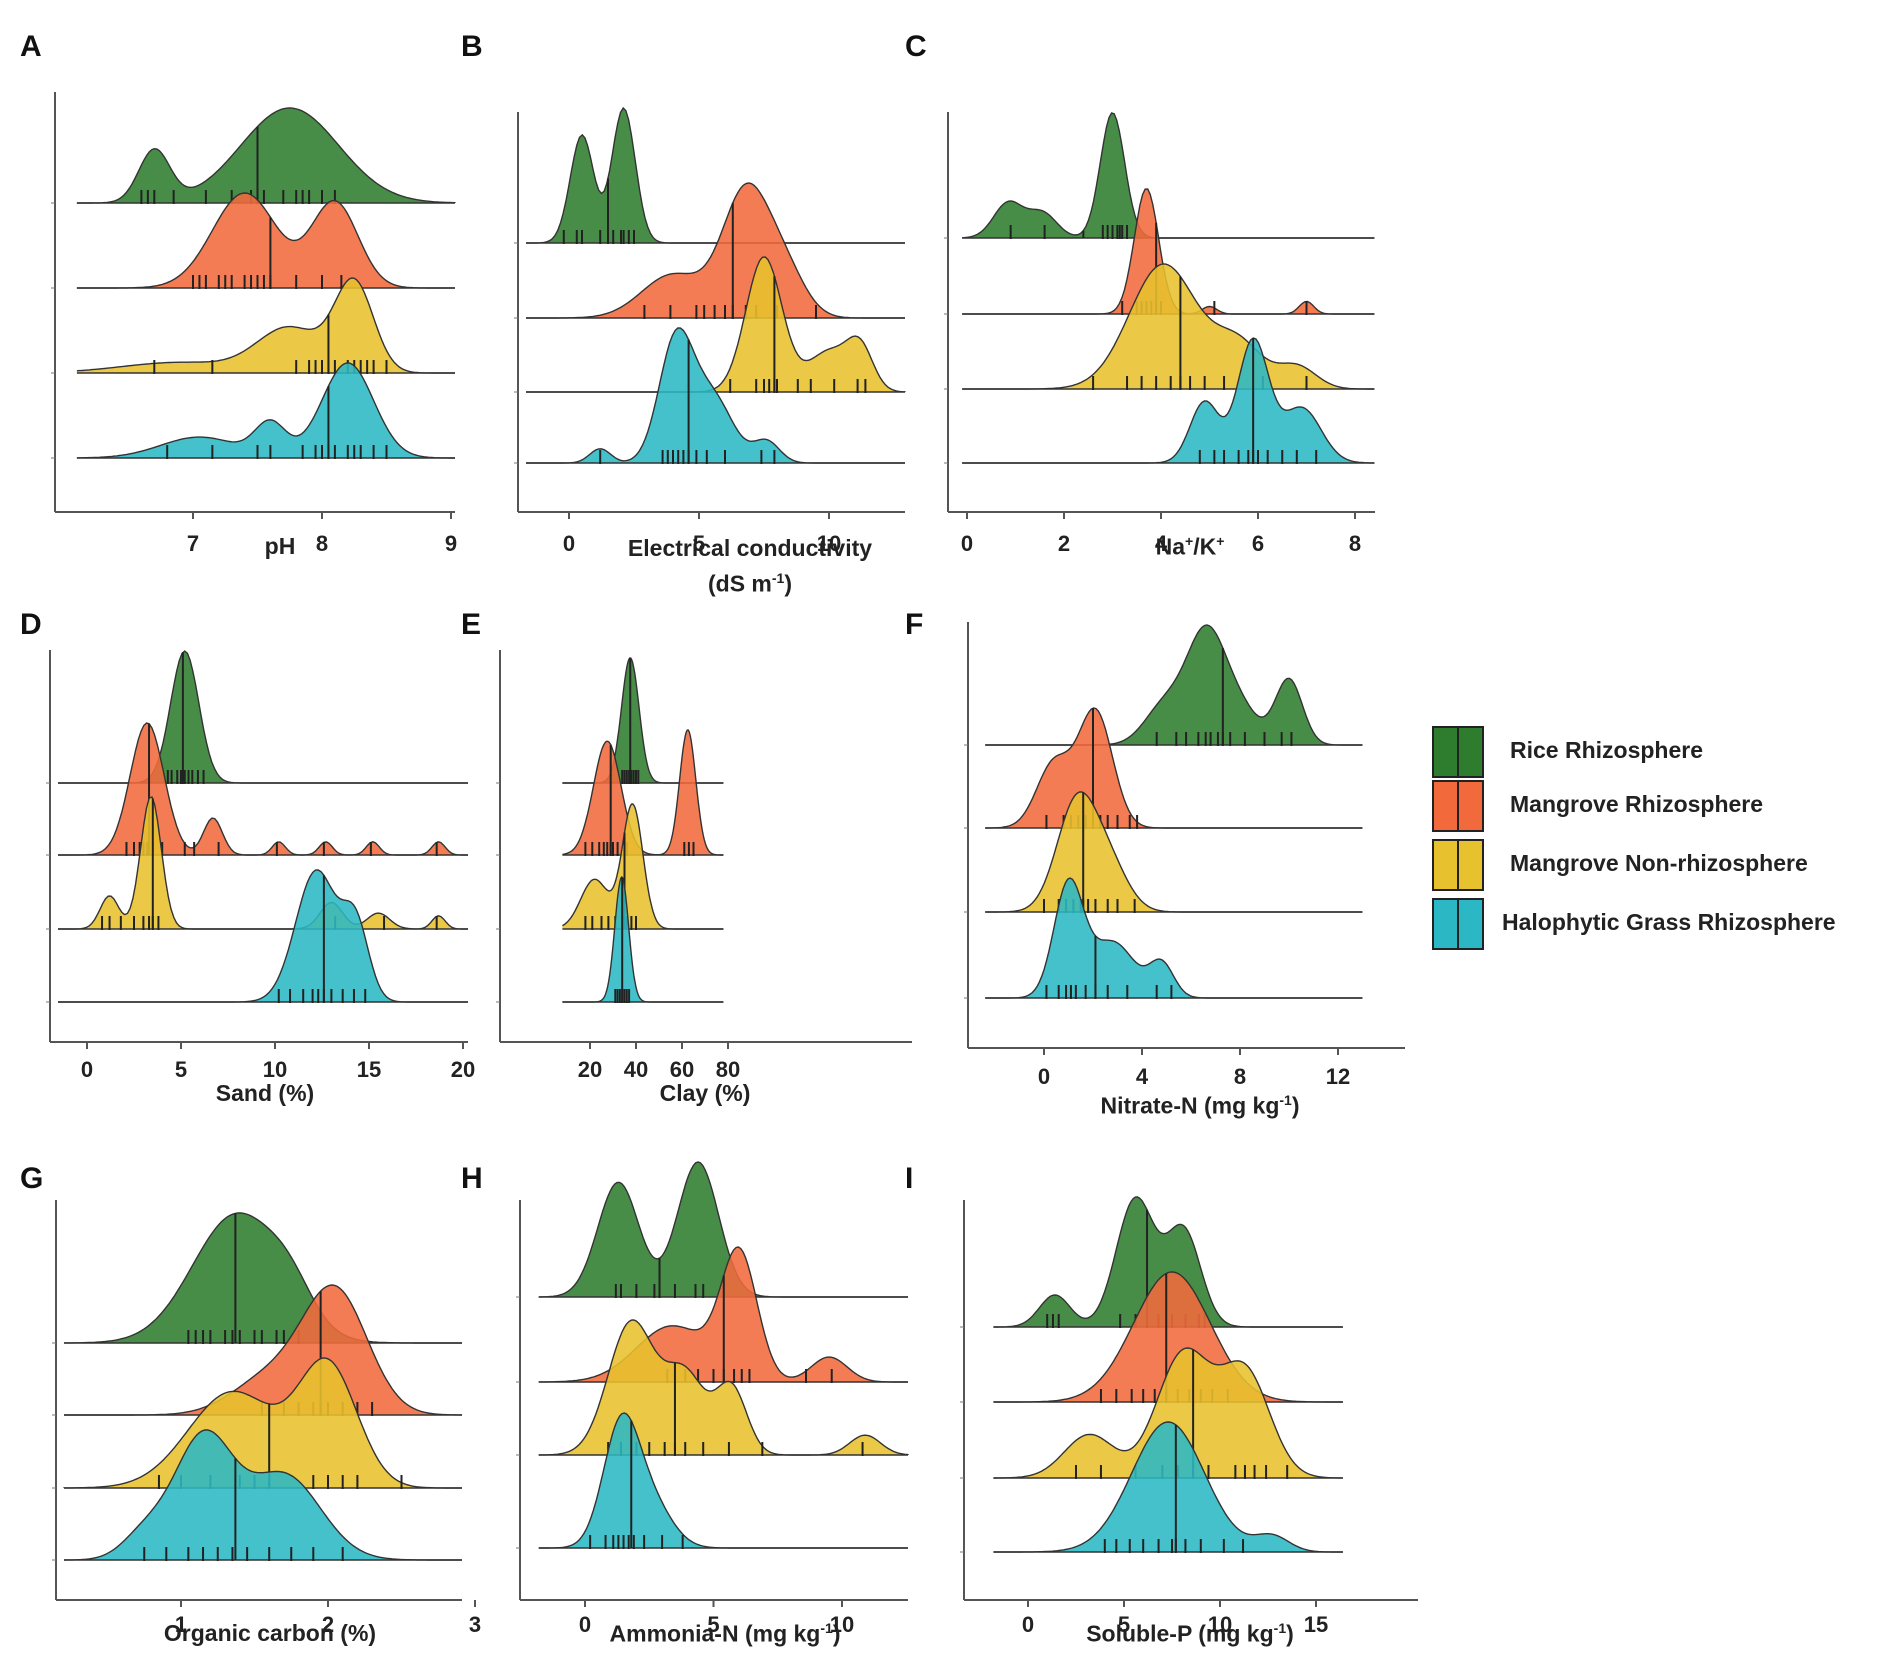 The width and height of the screenshot is (1901, 1668). What do you see at coordinates (1606, 750) in the screenshot?
I see `legend-label: Rice Rhizosphere` at bounding box center [1606, 750].